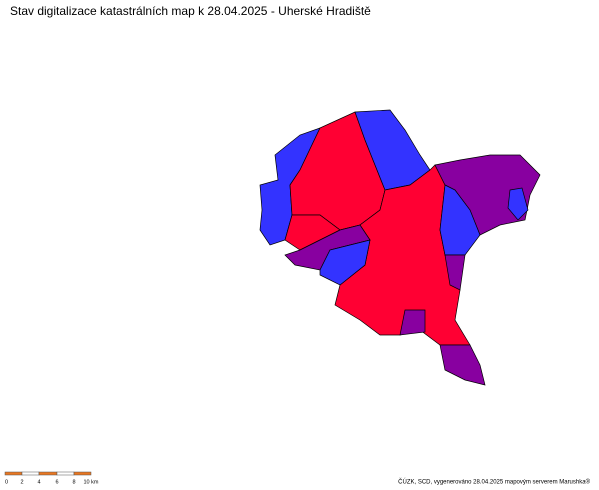 The width and height of the screenshot is (599, 490). I want to click on scale-label: 4, so click(38, 482).